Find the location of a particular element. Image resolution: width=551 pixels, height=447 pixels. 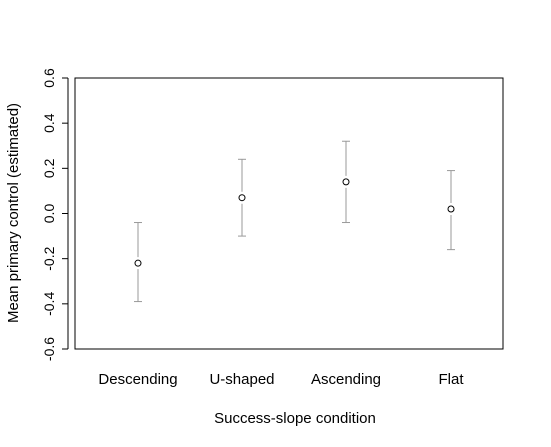

x-axis: Descending U-shaped Ascending Flat is located at coordinates (281, 379).